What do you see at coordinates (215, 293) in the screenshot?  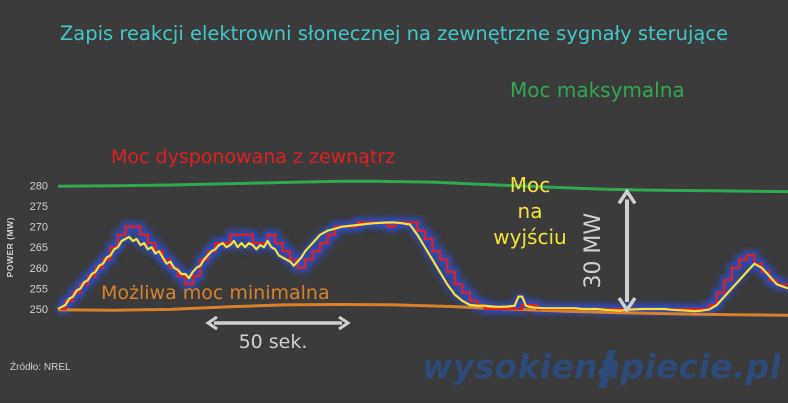 I see `label-min-power: Możliwa moc minimalna` at bounding box center [215, 293].